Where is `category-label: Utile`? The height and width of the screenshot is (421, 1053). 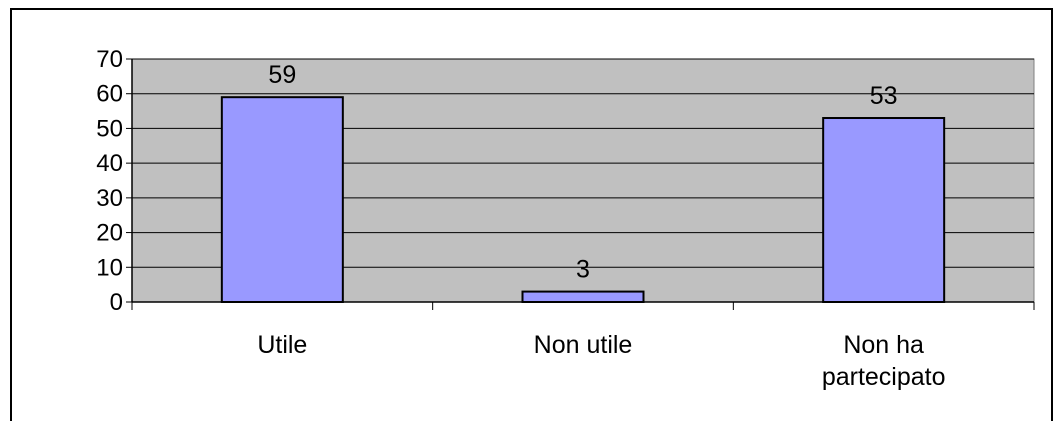 category-label: Utile is located at coordinates (282, 345).